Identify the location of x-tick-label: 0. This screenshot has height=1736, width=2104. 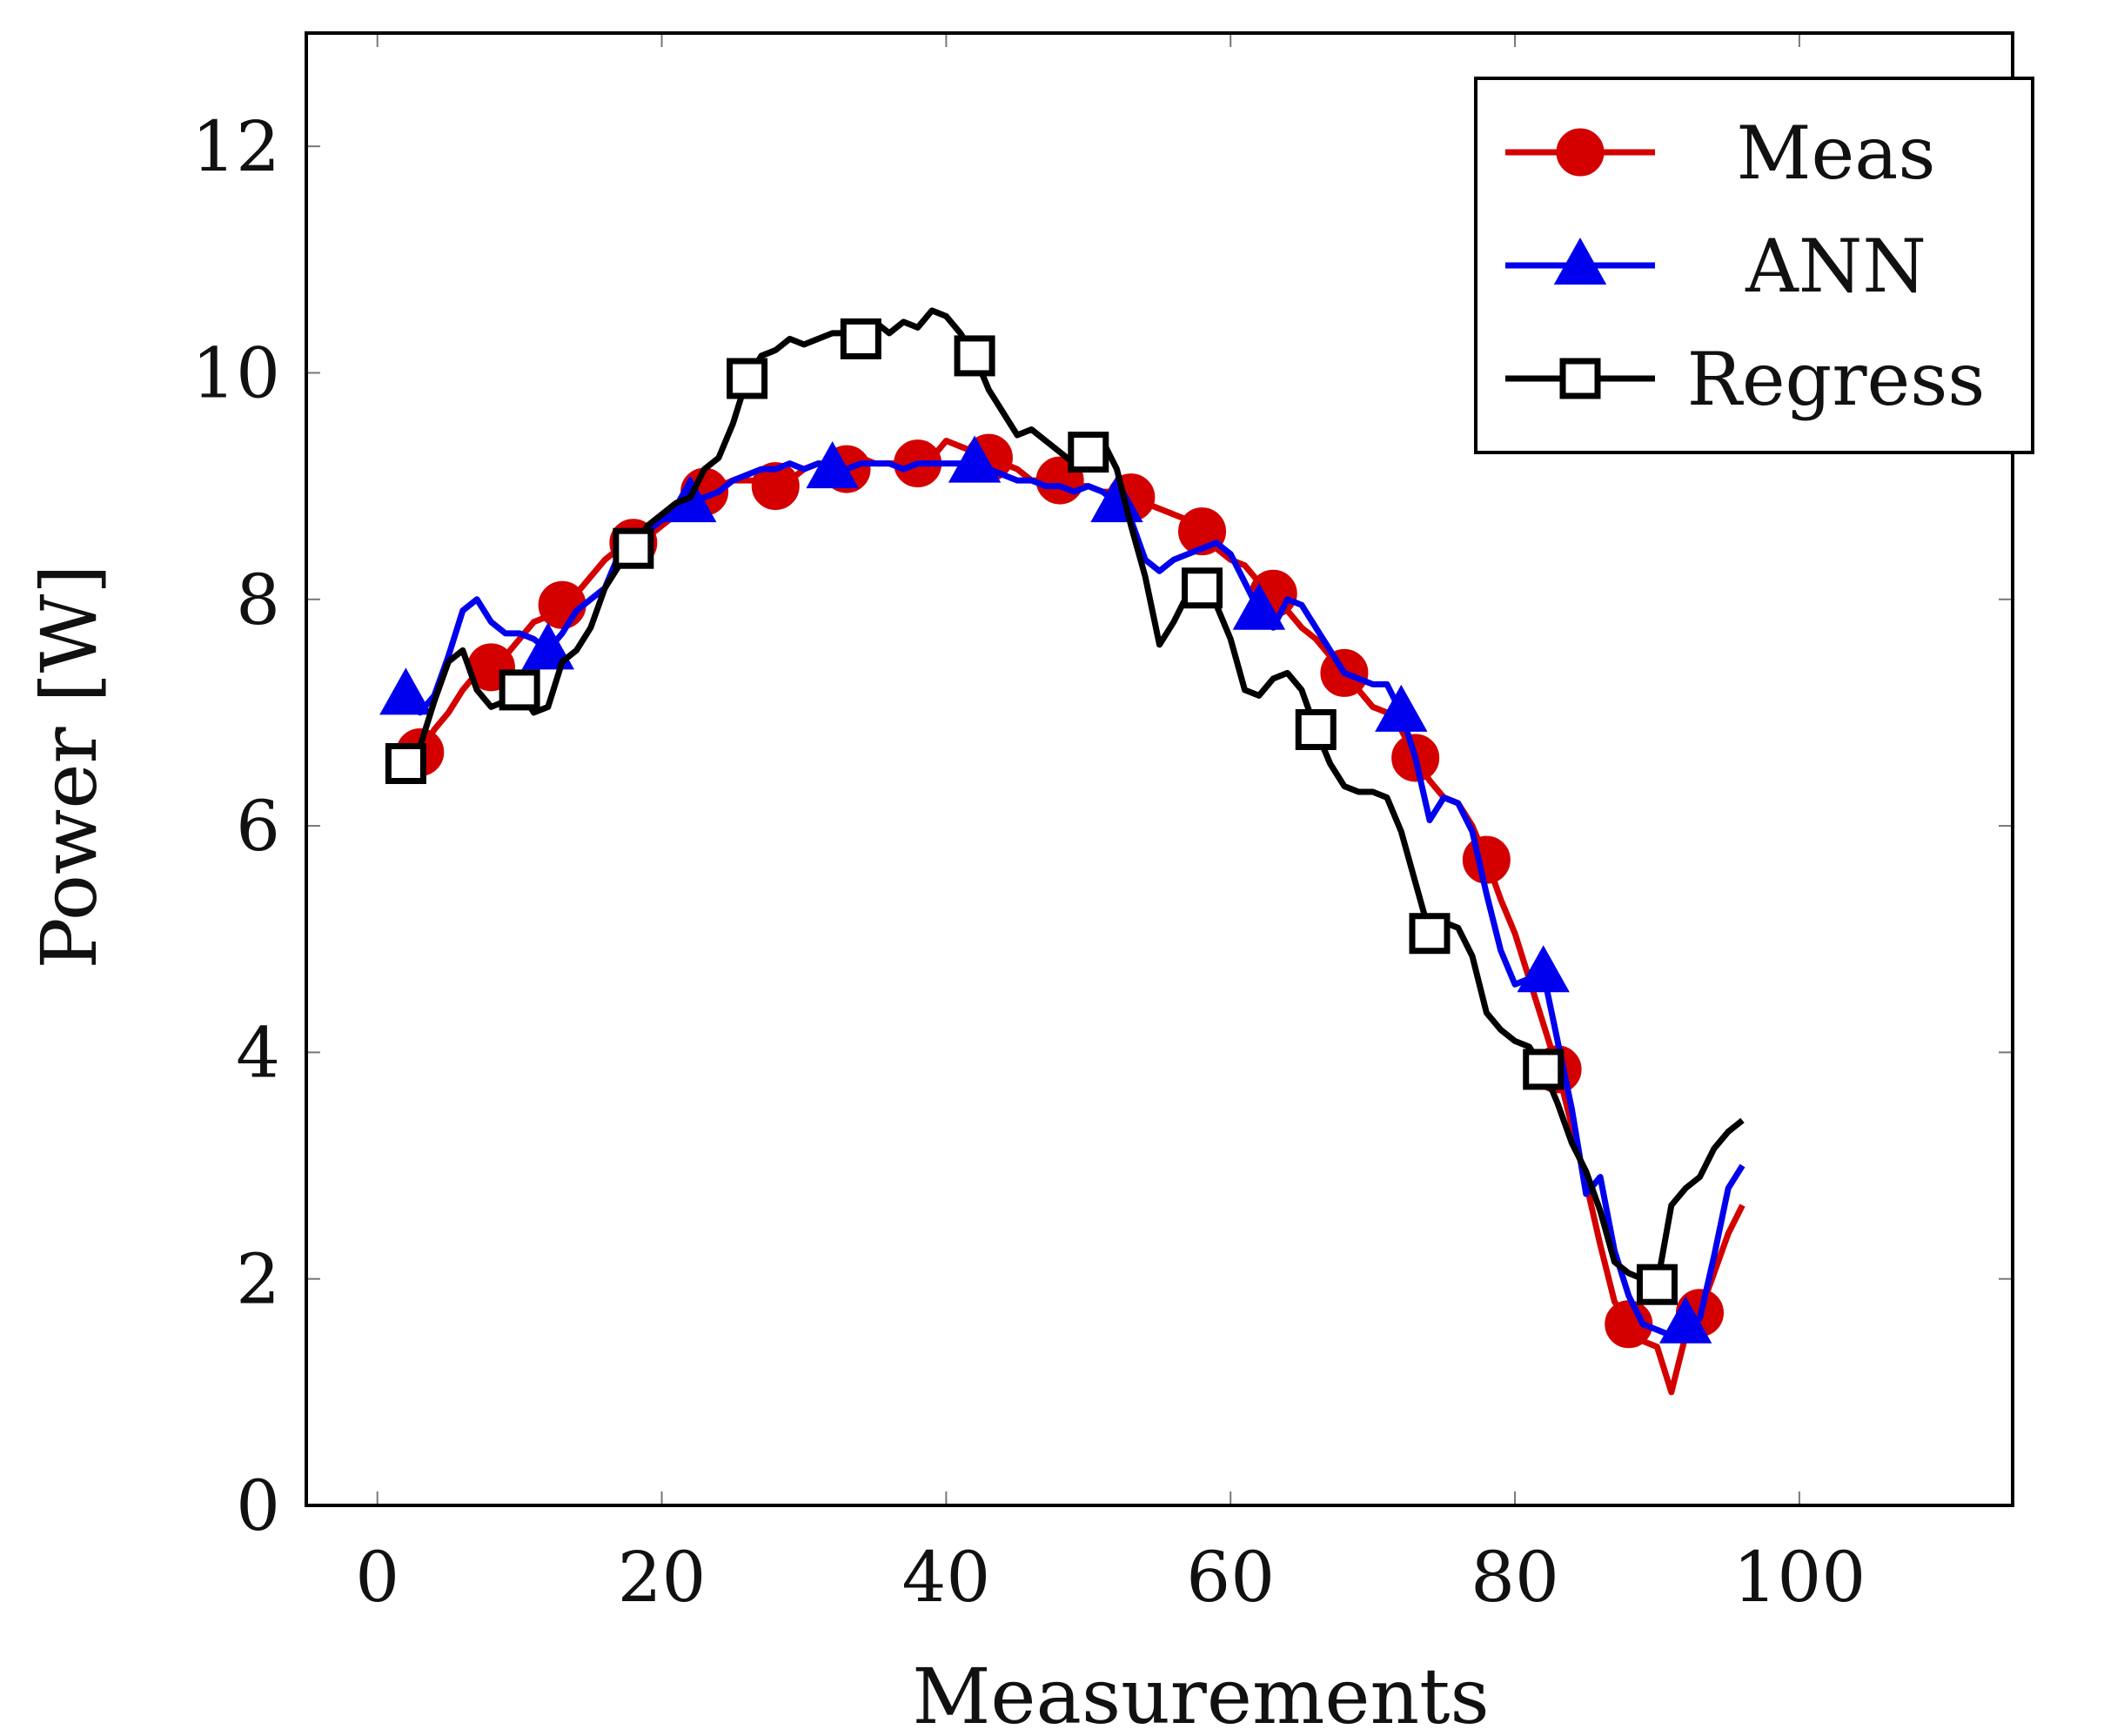
(377, 1577).